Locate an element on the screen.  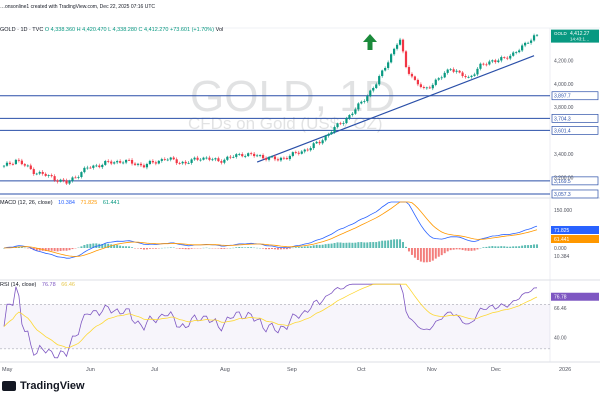
rsi-value-box is located at coordinates (575, 296).